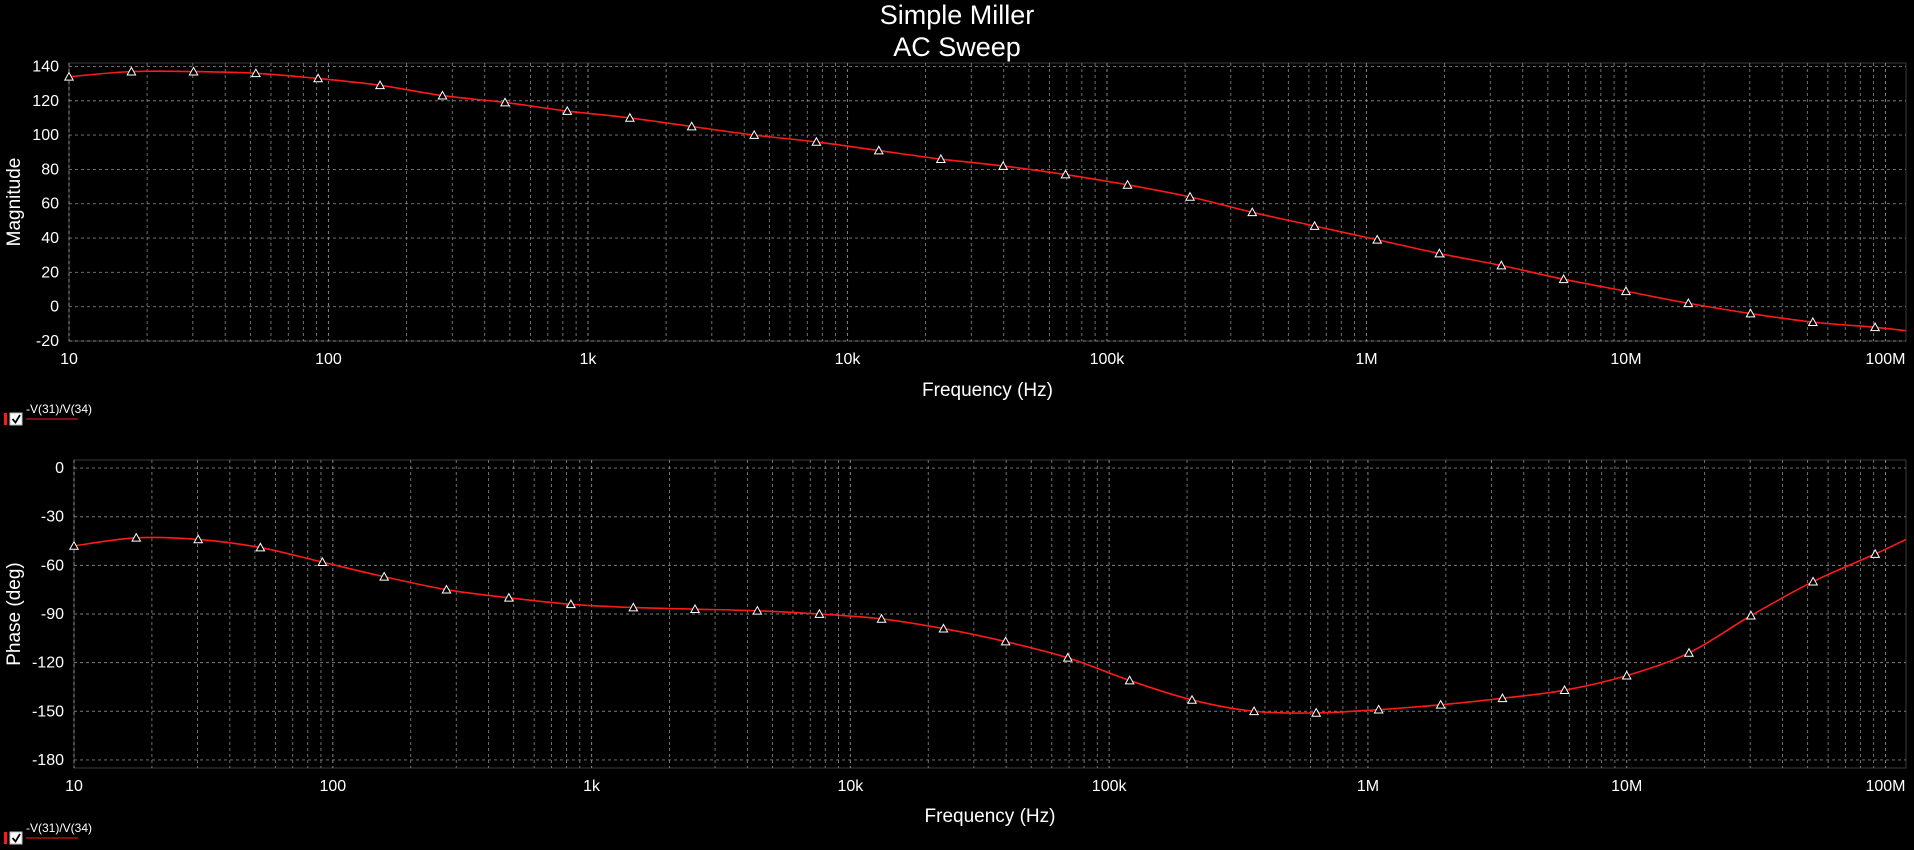 The width and height of the screenshot is (1914, 850). Describe the element at coordinates (74, 786) in the screenshot. I see `phase-x-tick-label: 10` at that location.